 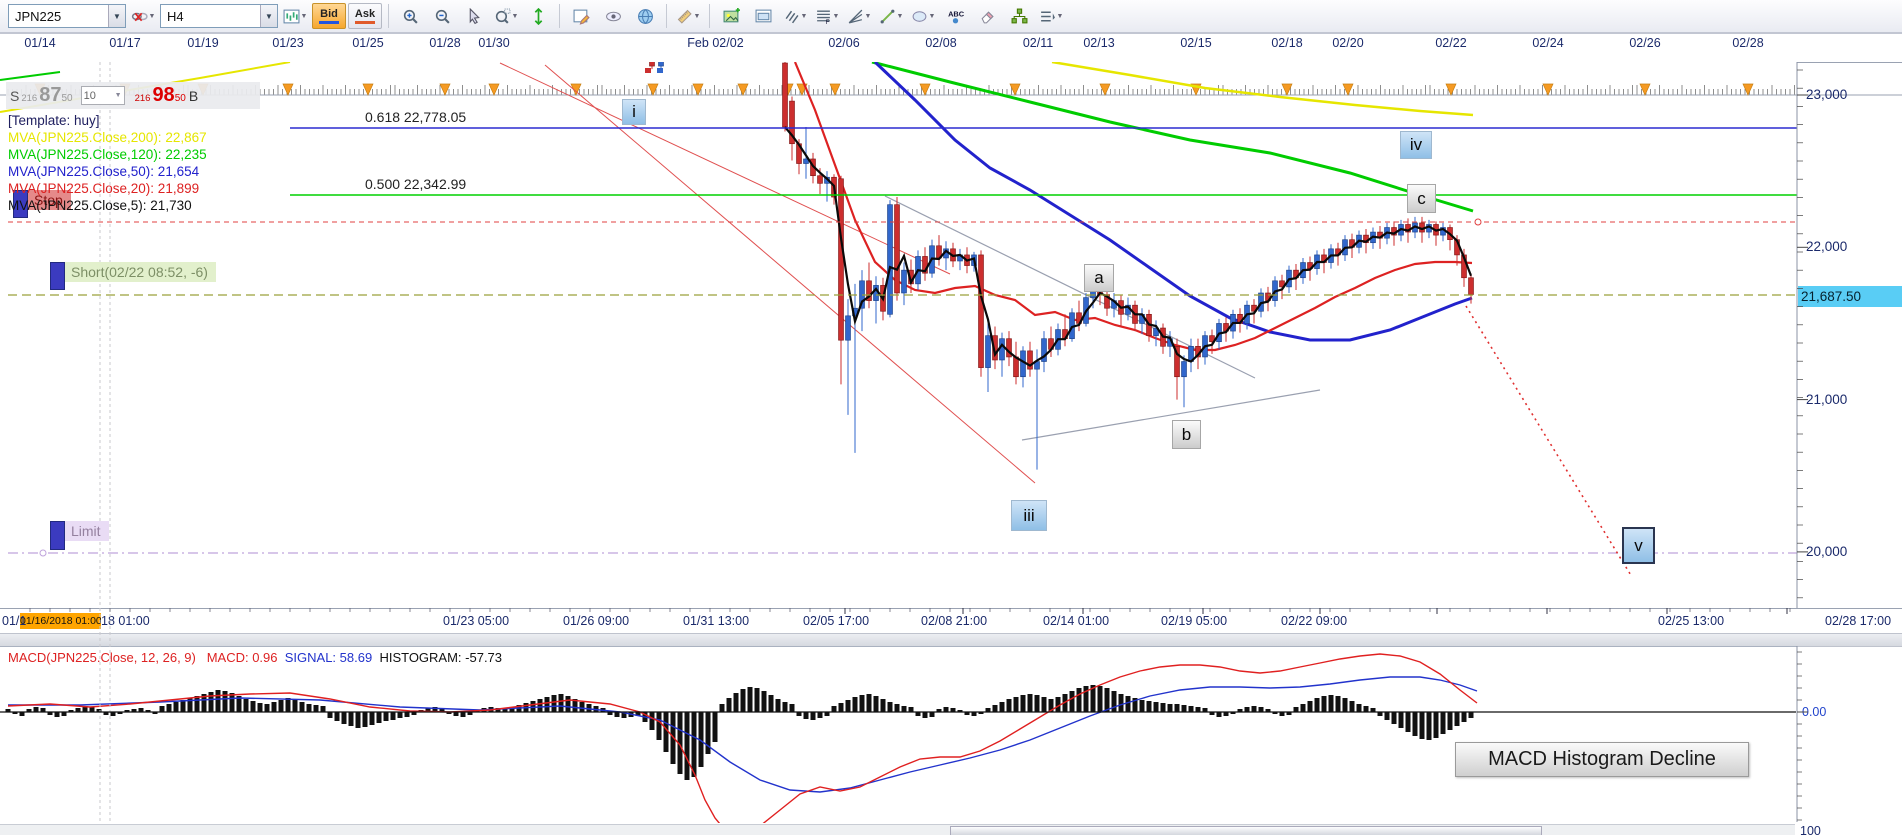 I want to click on wave-label-iv: iv, so click(x=1416, y=145).